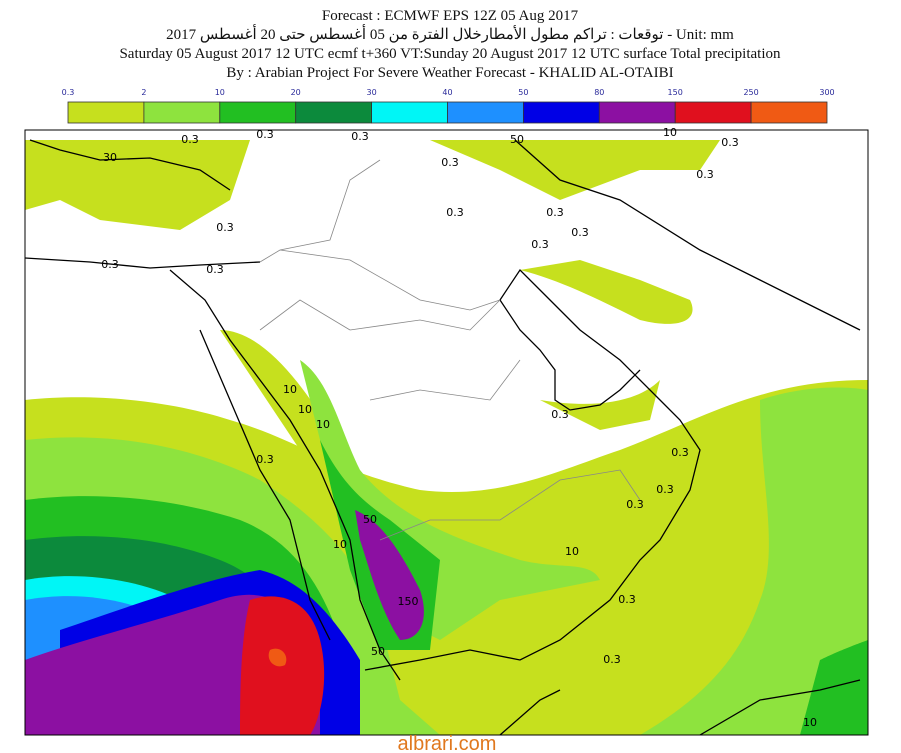 This screenshot has width=901, height=753. I want to click on colorbar-label: 250, so click(750, 92).